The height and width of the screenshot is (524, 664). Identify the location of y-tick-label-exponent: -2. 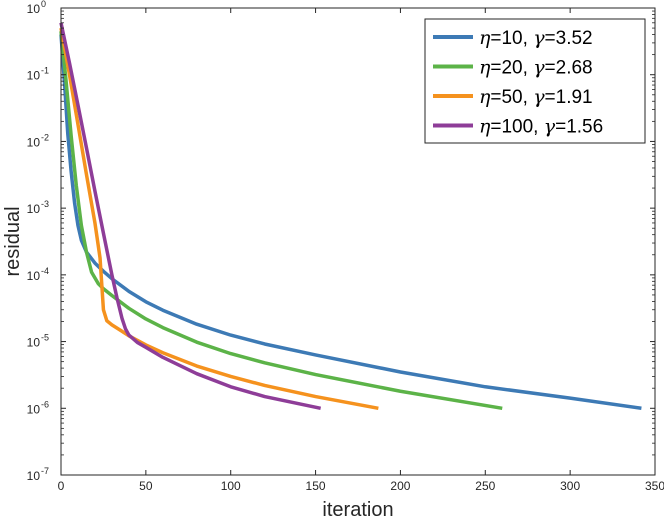
(45, 137).